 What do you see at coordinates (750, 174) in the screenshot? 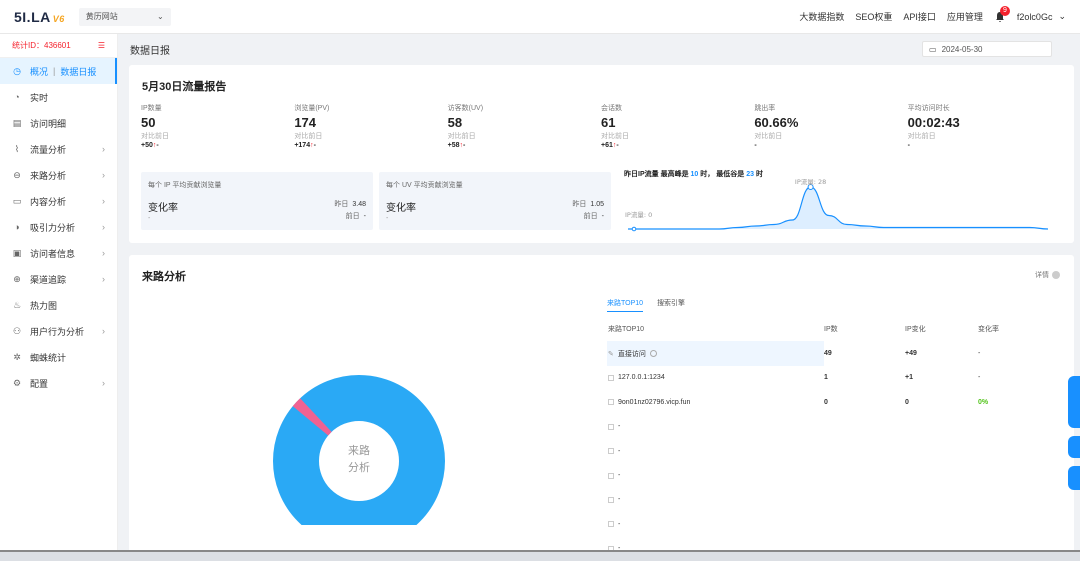
I see `trend-low: 23` at bounding box center [750, 174].